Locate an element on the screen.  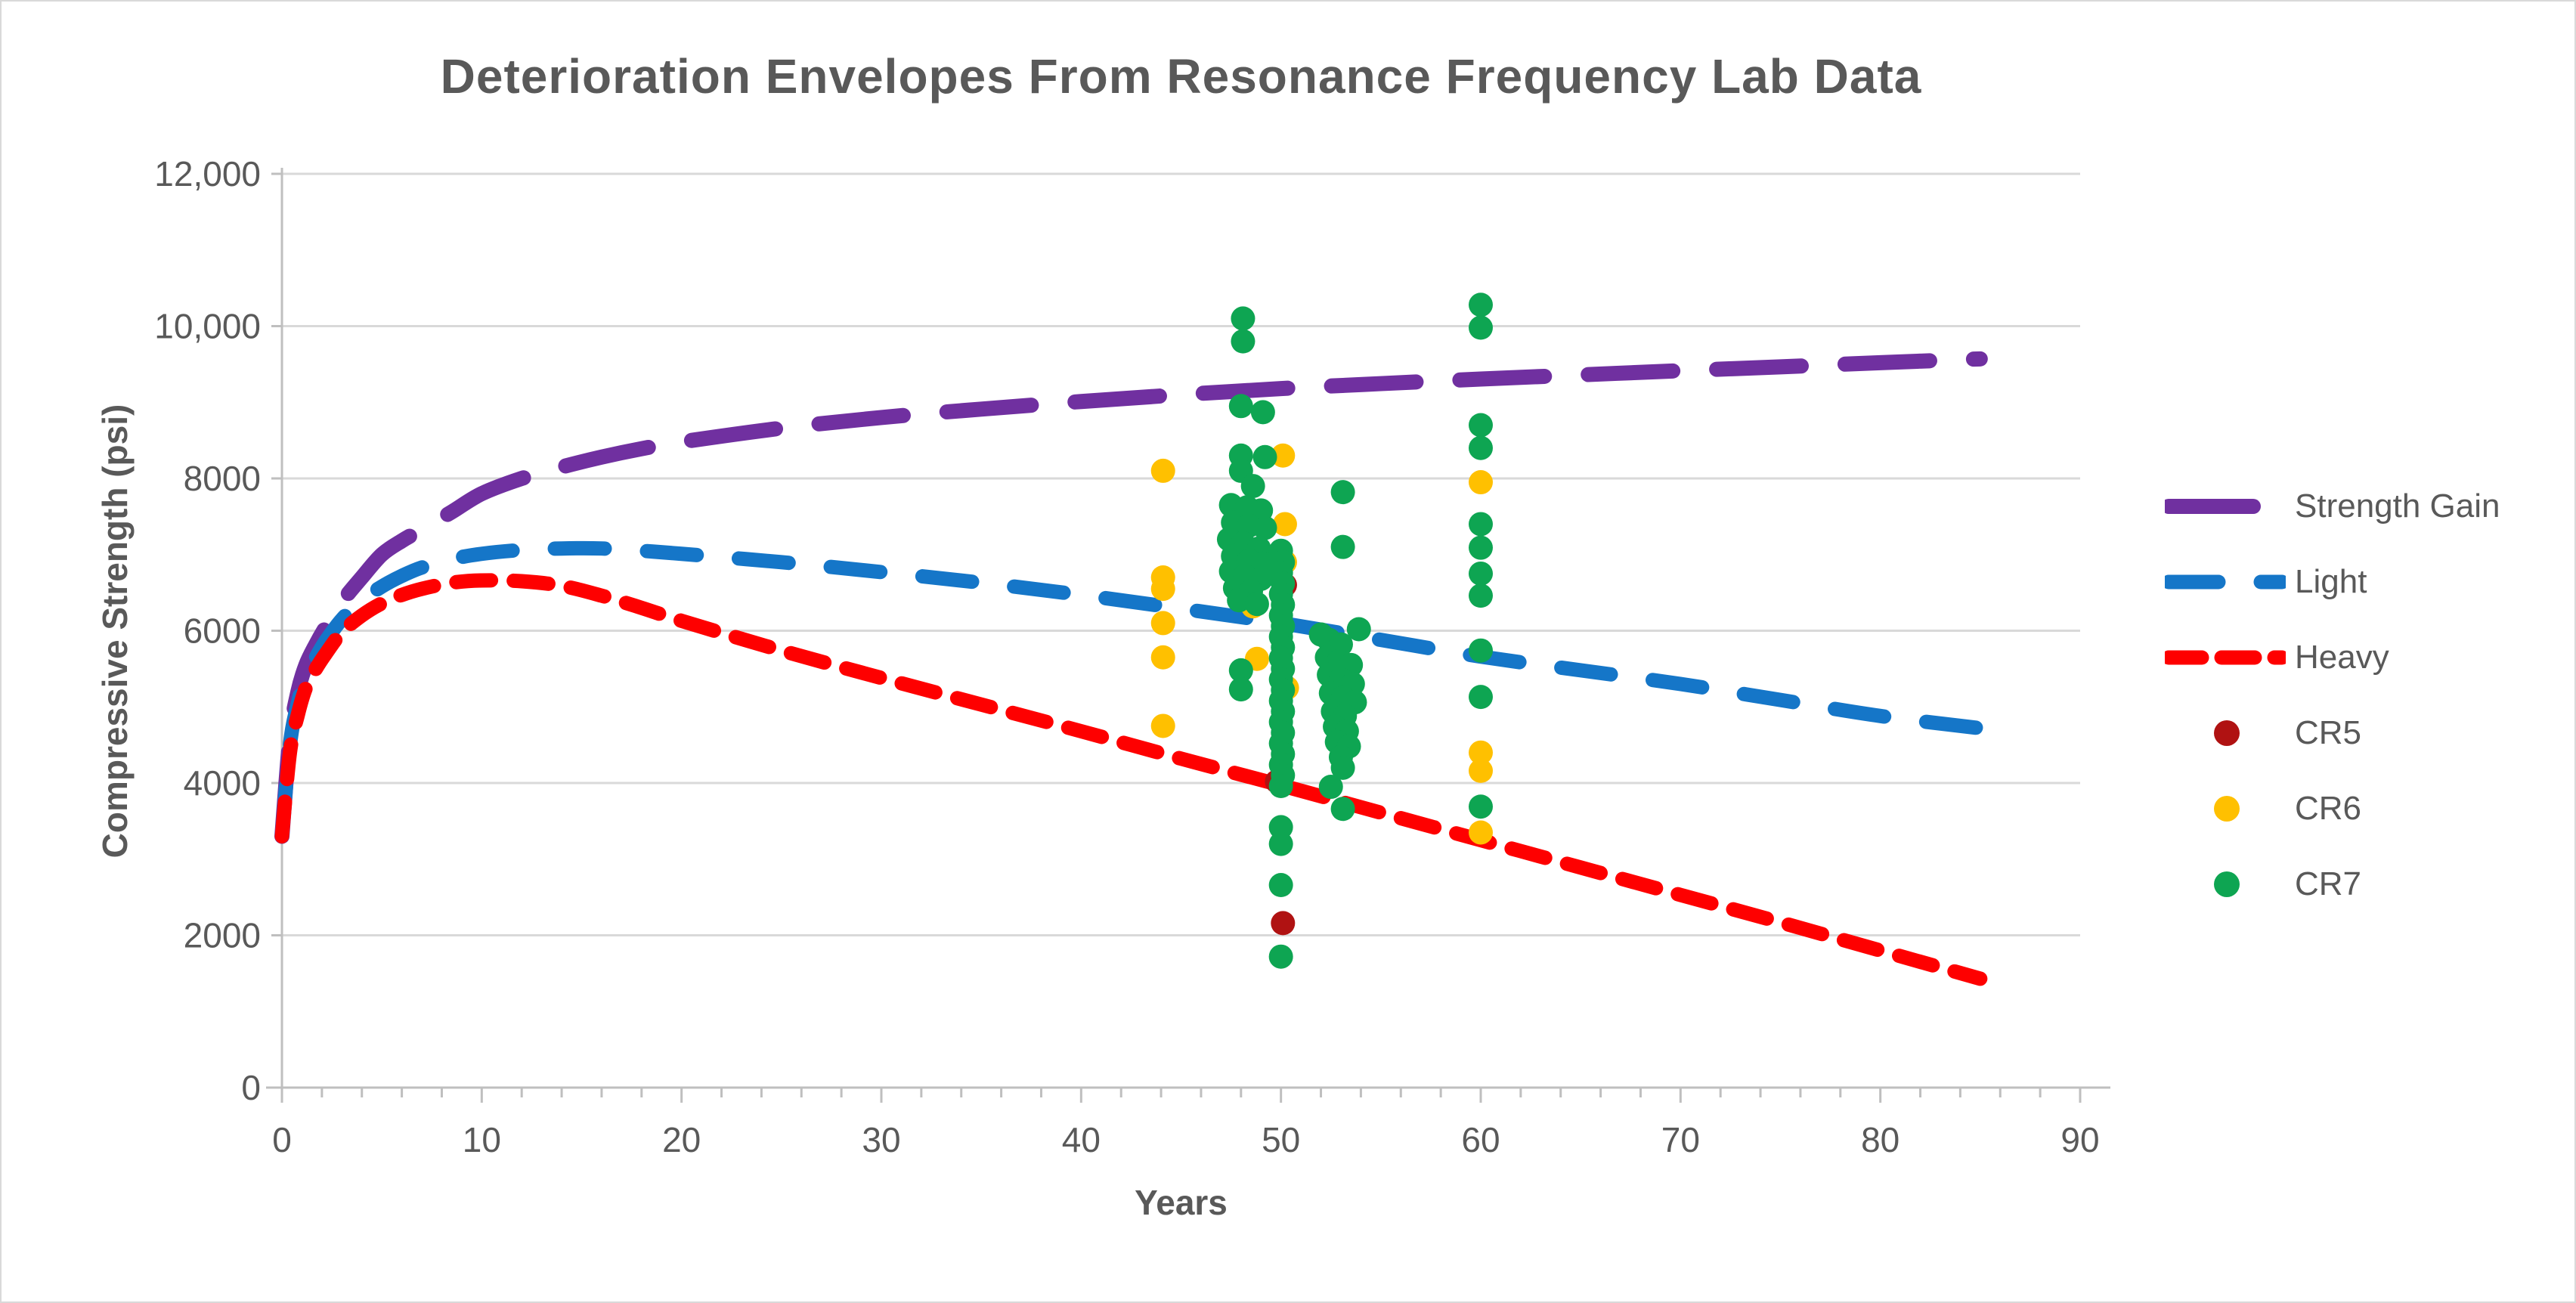
x-axis-title: Years is located at coordinates (1181, 1202).